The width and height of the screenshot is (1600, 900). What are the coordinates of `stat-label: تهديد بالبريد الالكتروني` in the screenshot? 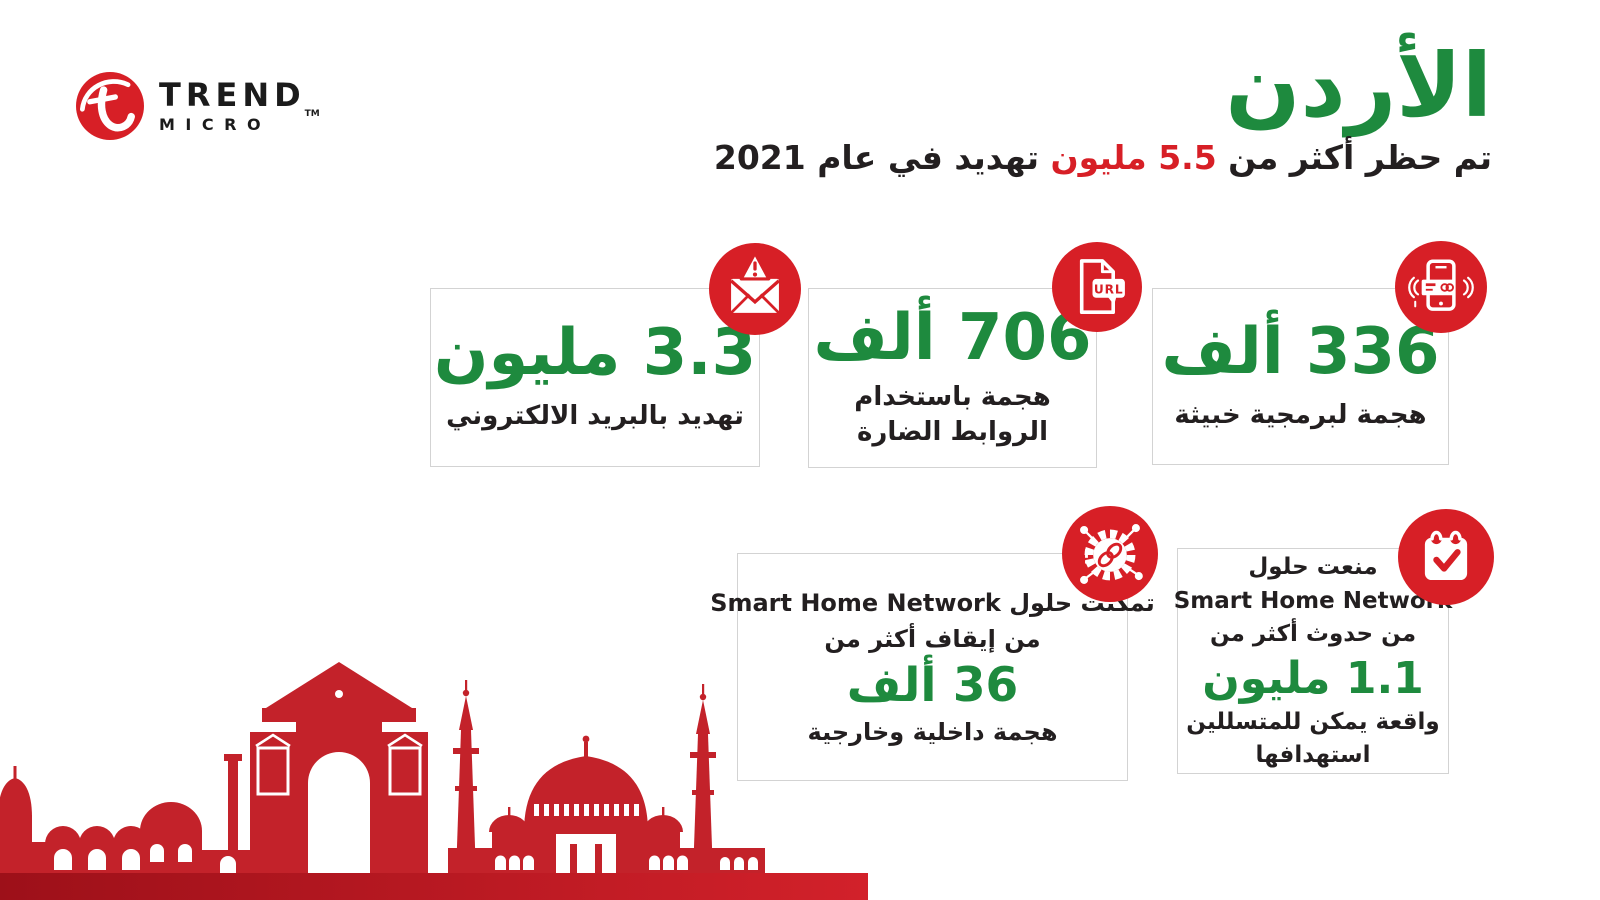 It's located at (595, 415).